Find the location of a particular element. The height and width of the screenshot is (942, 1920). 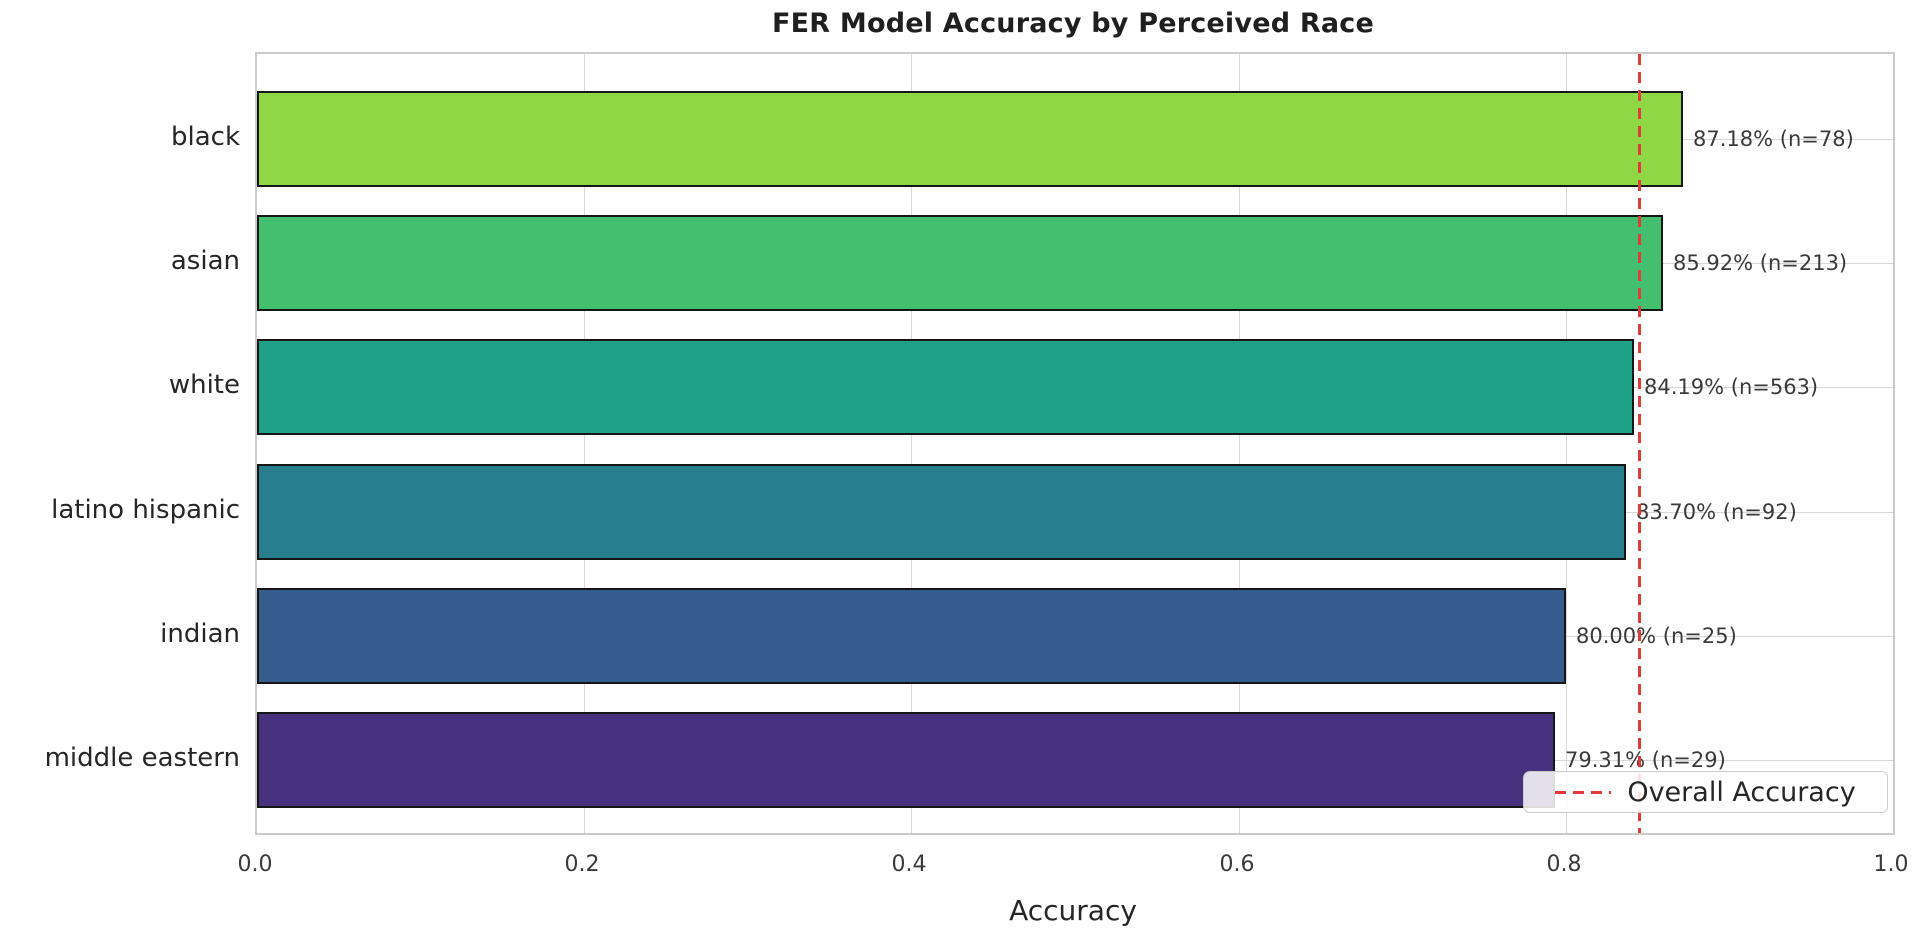

bar-value-label: 85.92% (n=213) is located at coordinates (1760, 263).